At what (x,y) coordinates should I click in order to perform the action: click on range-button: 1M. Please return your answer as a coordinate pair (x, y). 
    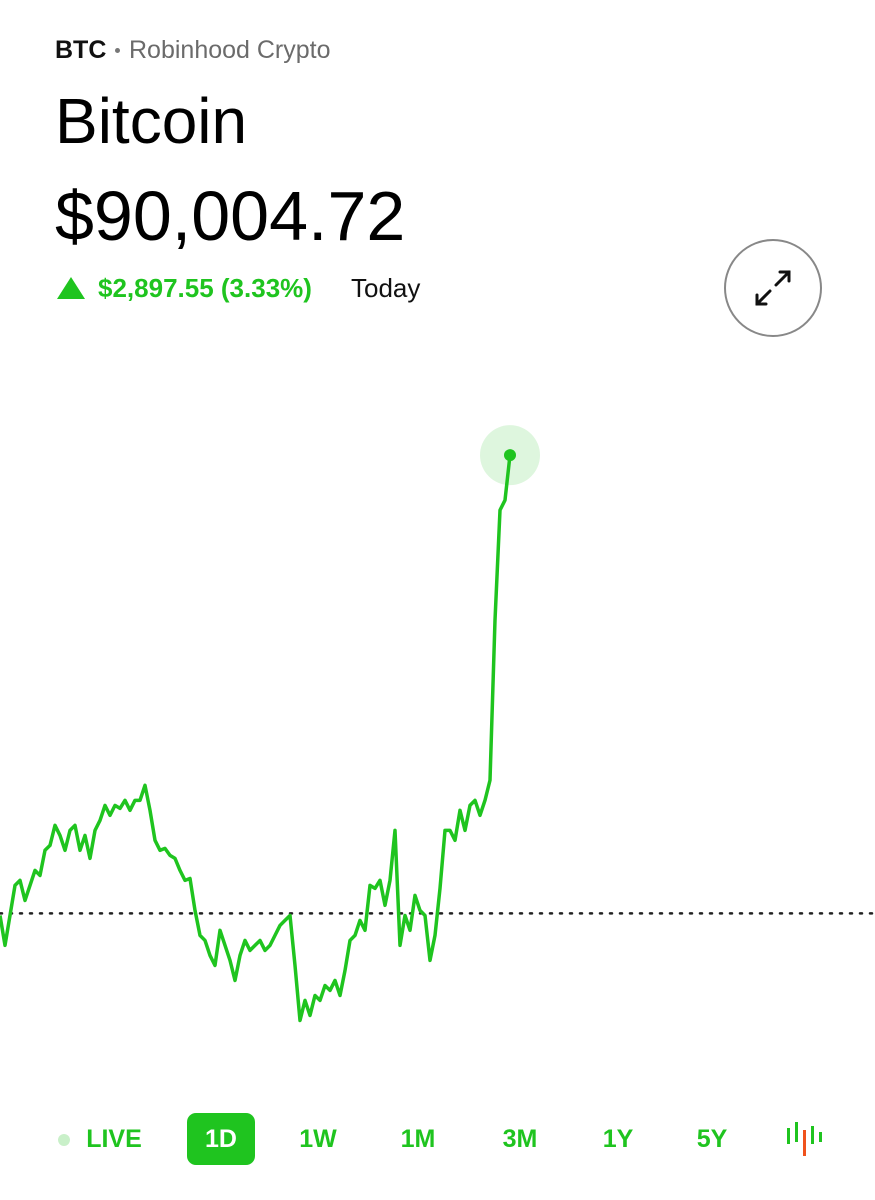
    Looking at the image, I should click on (418, 1139).